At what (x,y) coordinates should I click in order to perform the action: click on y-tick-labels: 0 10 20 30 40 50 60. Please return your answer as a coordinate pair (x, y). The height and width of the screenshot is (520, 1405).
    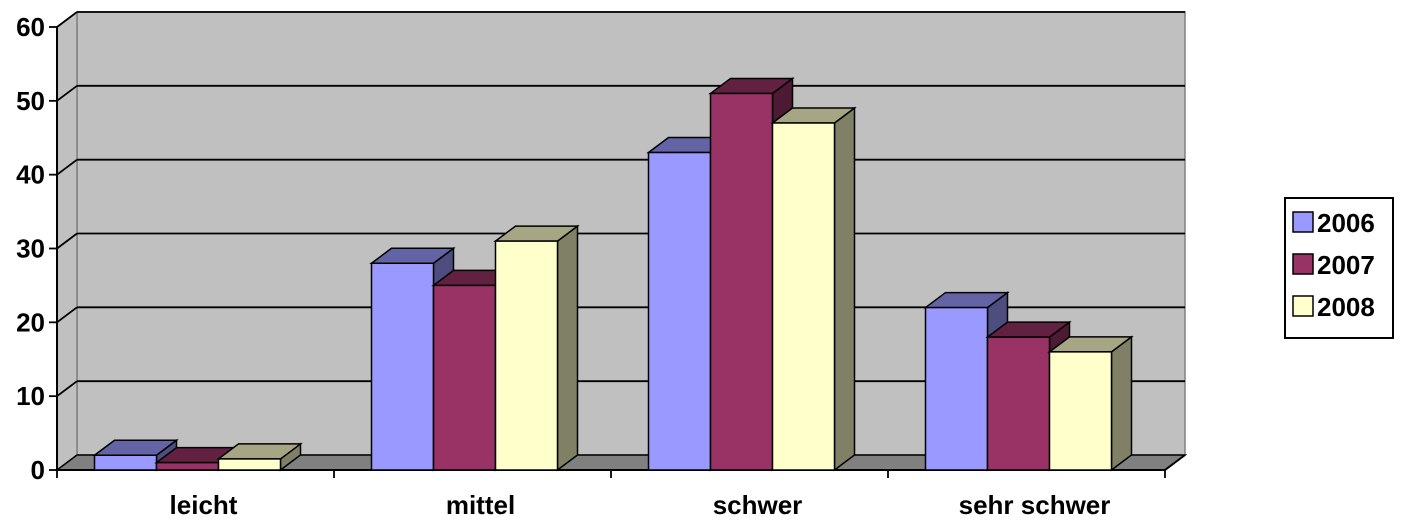
    Looking at the image, I should click on (30, 248).